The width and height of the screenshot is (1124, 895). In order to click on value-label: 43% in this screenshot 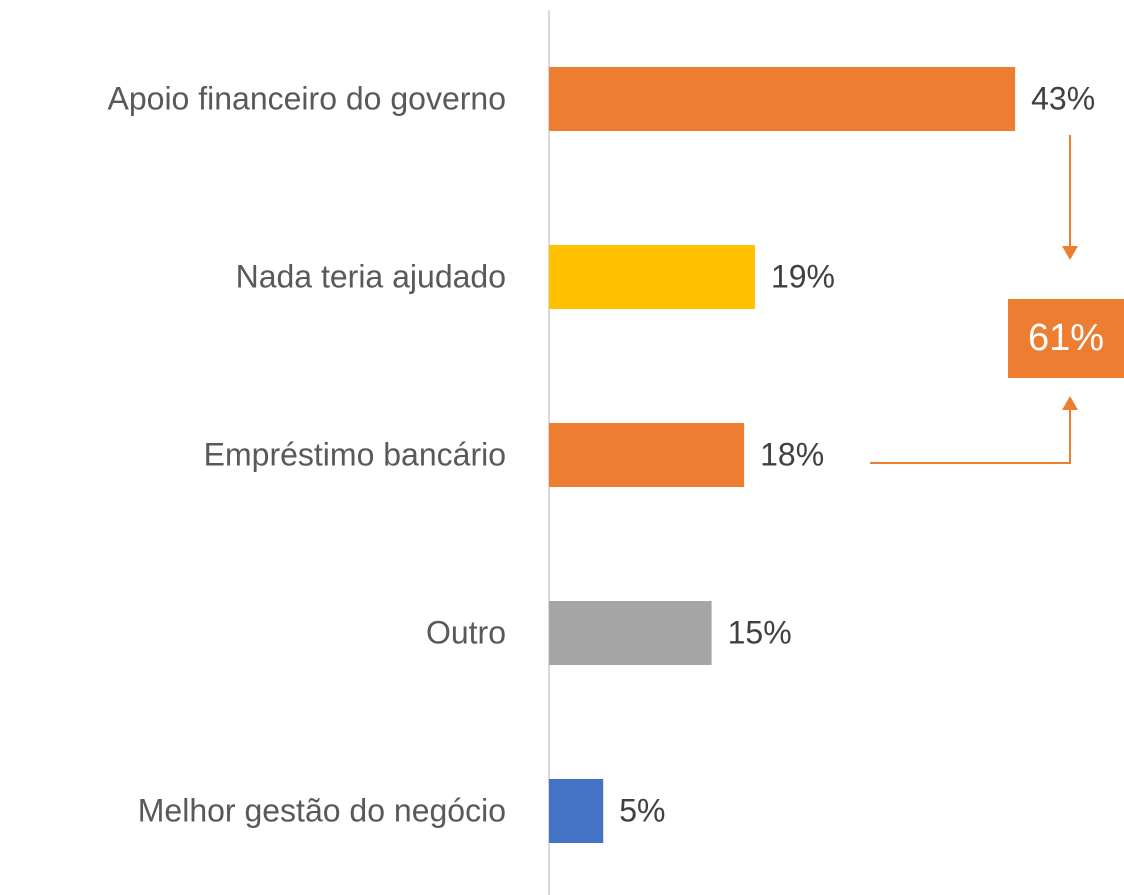, I will do `click(1063, 98)`.